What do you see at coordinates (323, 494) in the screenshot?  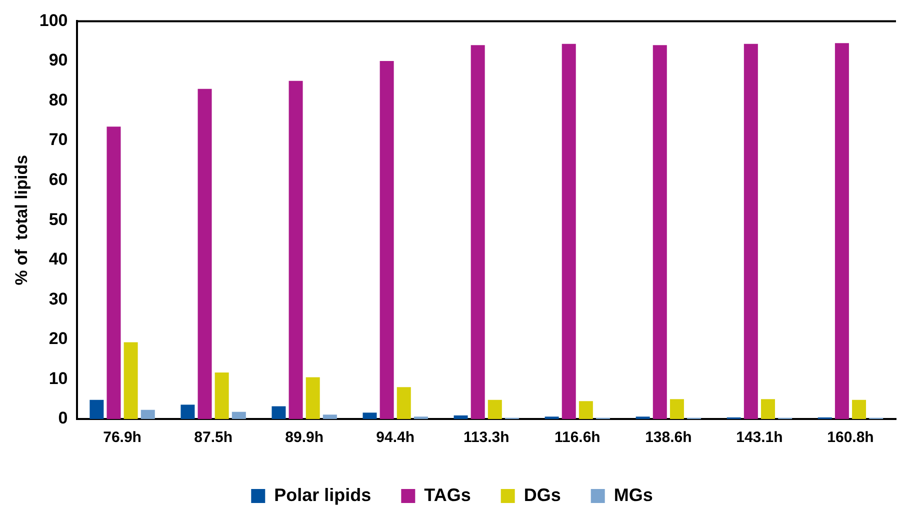 I see `legend-label: Polar lipids` at bounding box center [323, 494].